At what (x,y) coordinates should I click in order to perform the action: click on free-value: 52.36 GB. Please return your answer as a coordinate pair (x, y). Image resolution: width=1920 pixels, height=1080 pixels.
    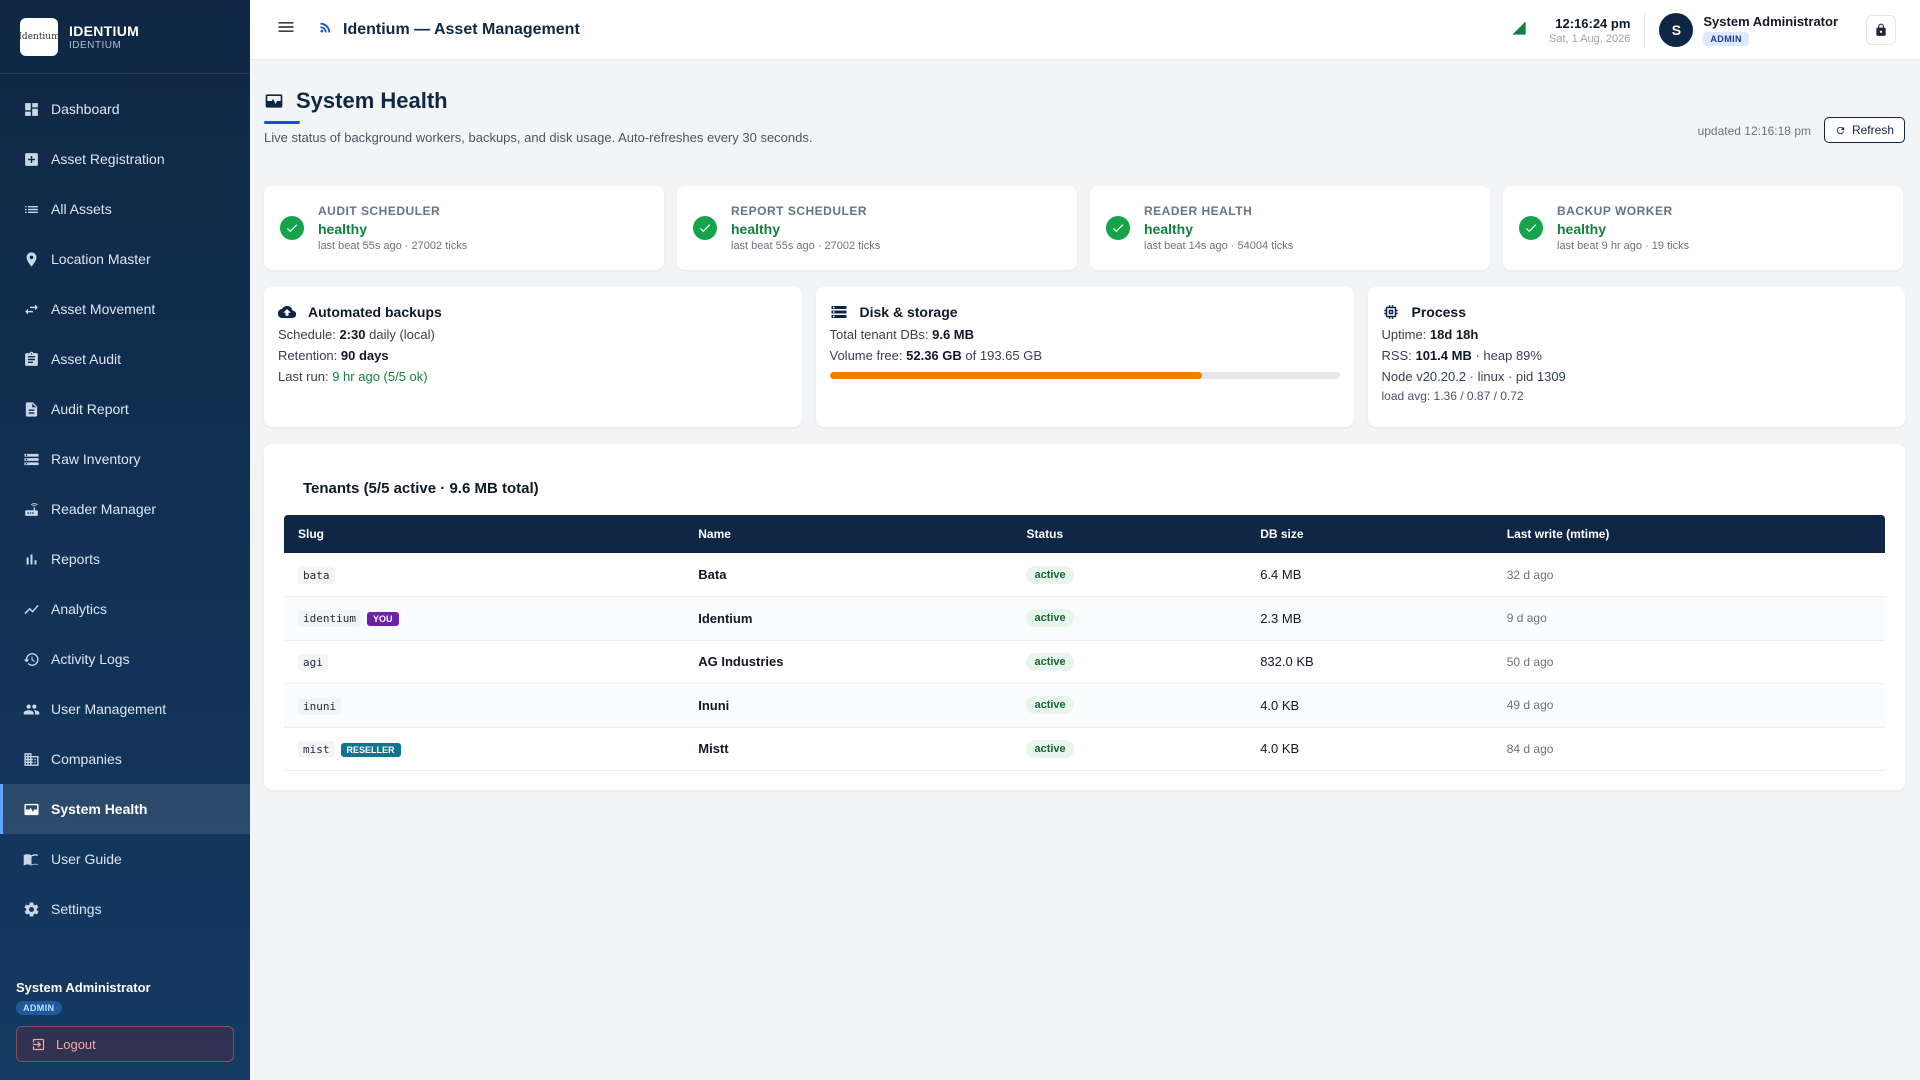
    Looking at the image, I should click on (934, 355).